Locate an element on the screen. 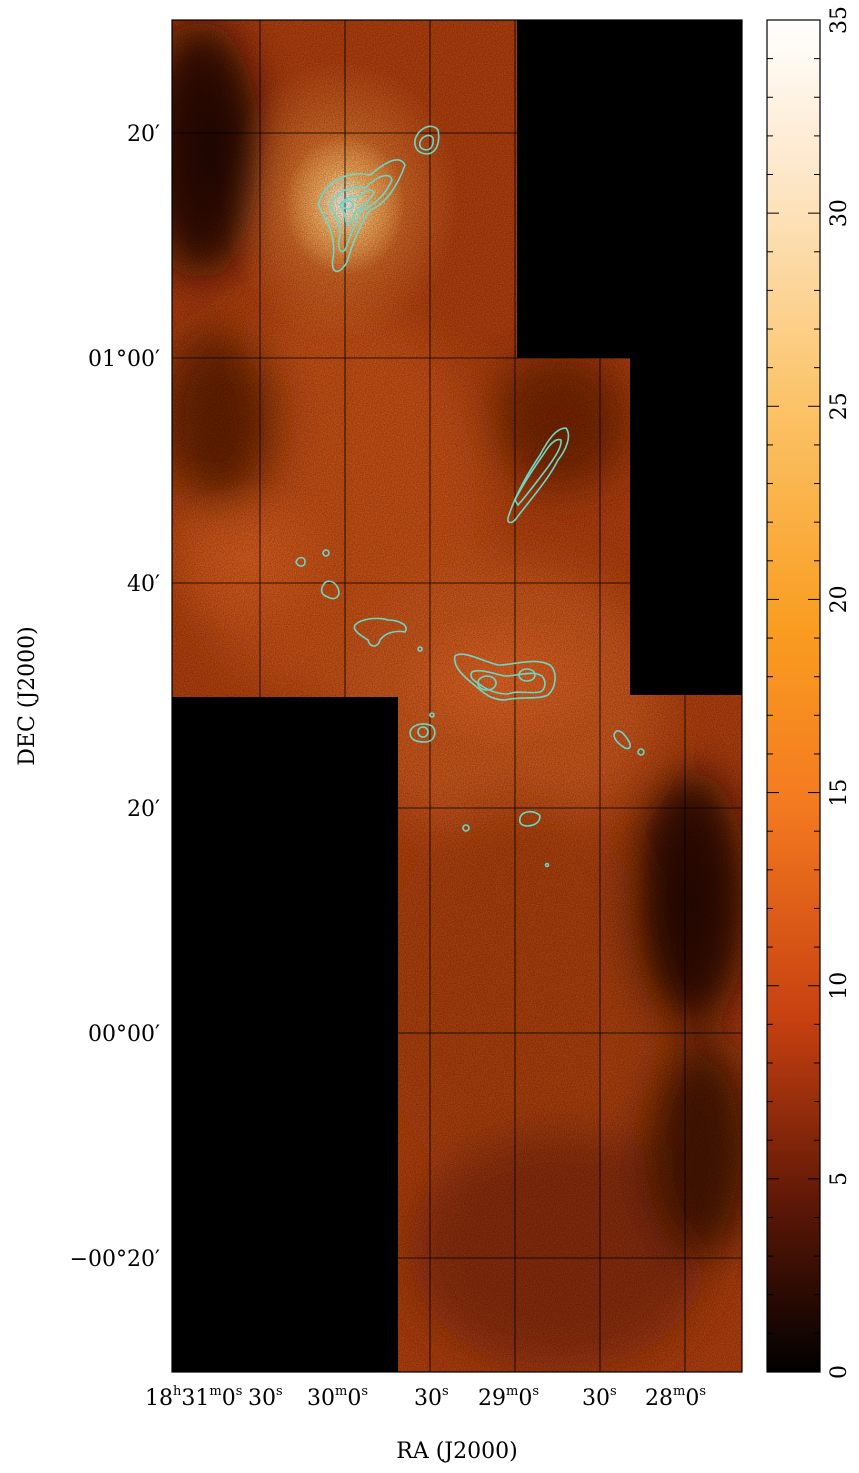 Image resolution: width=859 pixels, height=1473 pixels. colorbar-ramp is located at coordinates (793, 696).